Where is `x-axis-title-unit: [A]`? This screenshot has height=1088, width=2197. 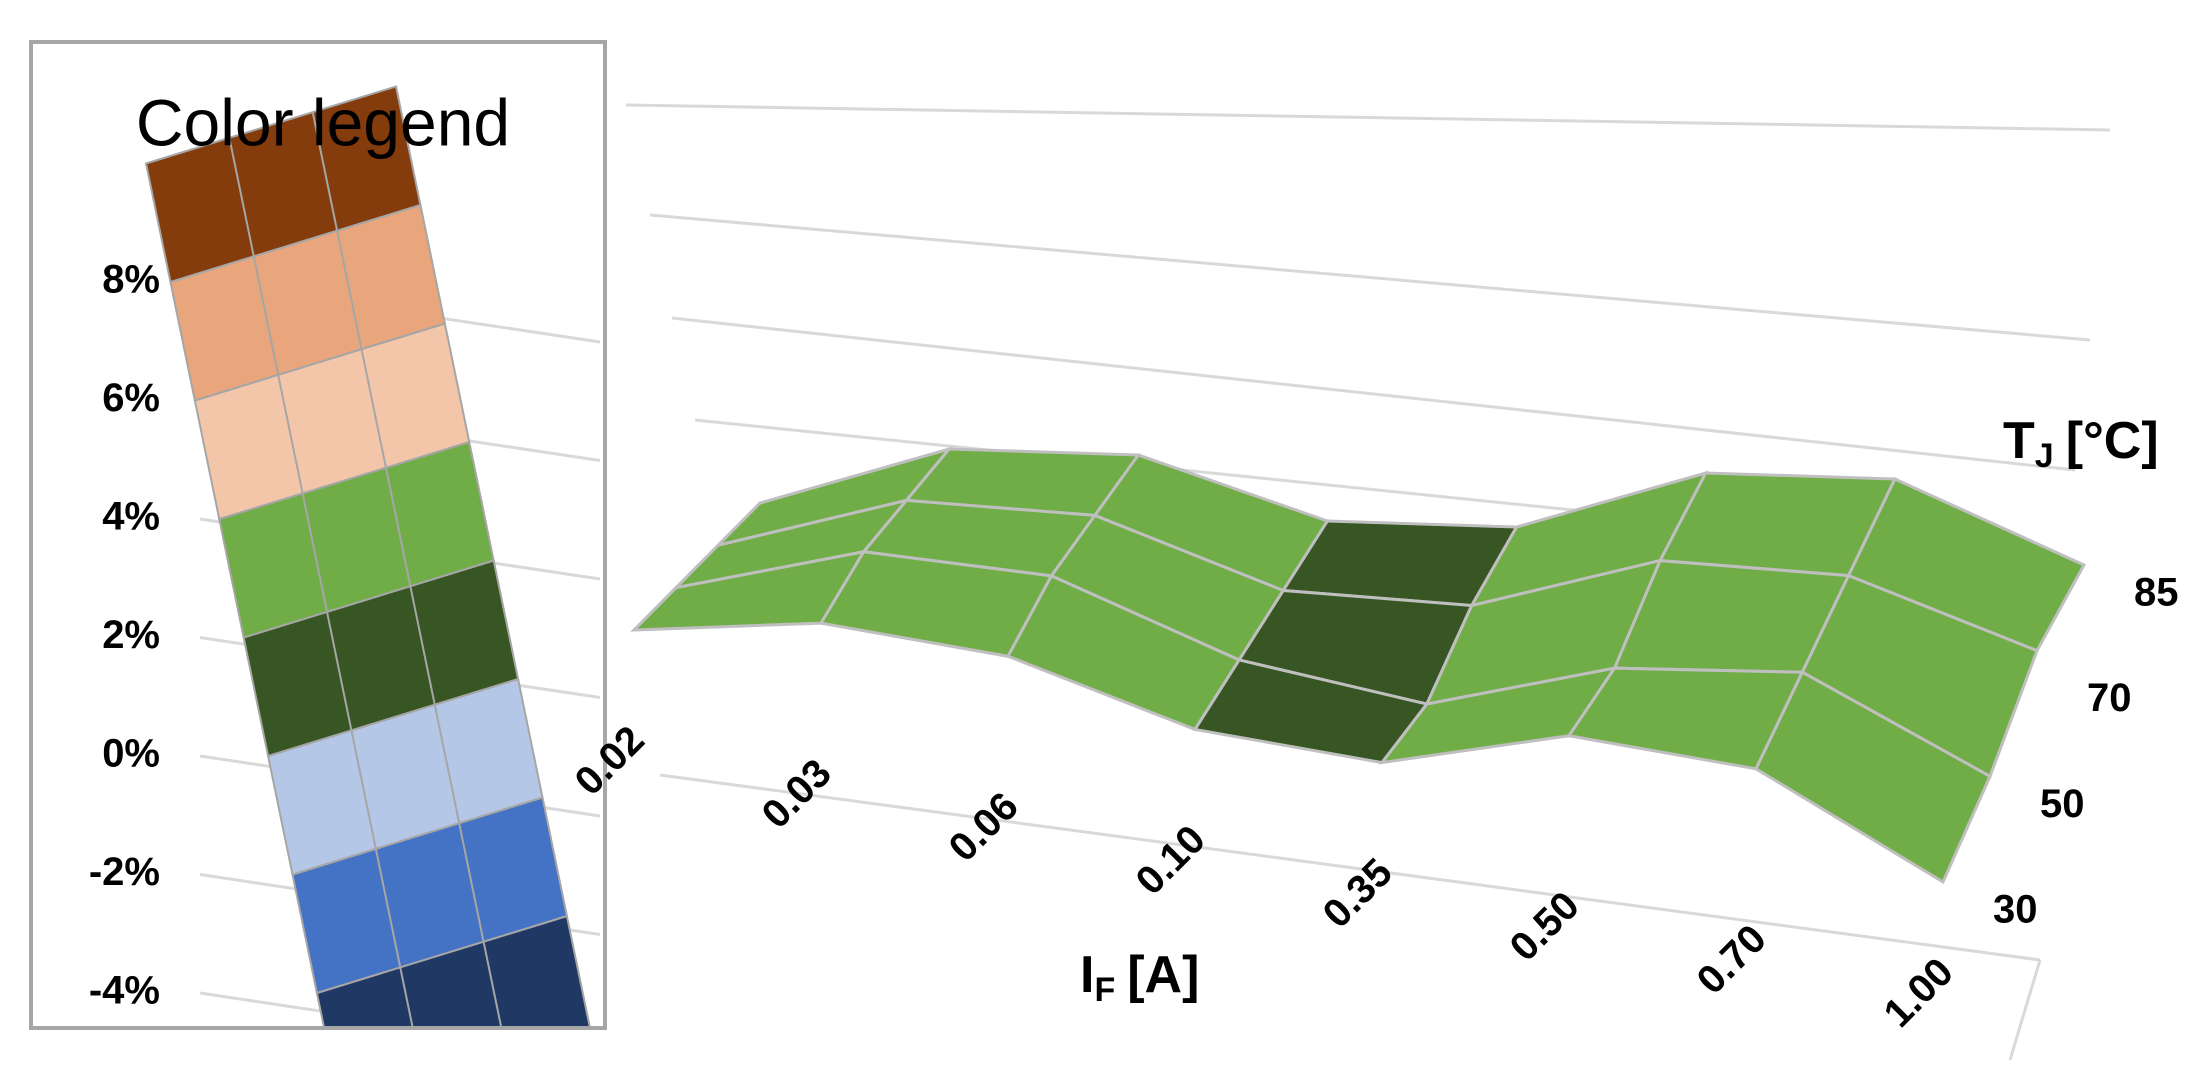 x-axis-title-unit: [A] is located at coordinates (1163, 975).